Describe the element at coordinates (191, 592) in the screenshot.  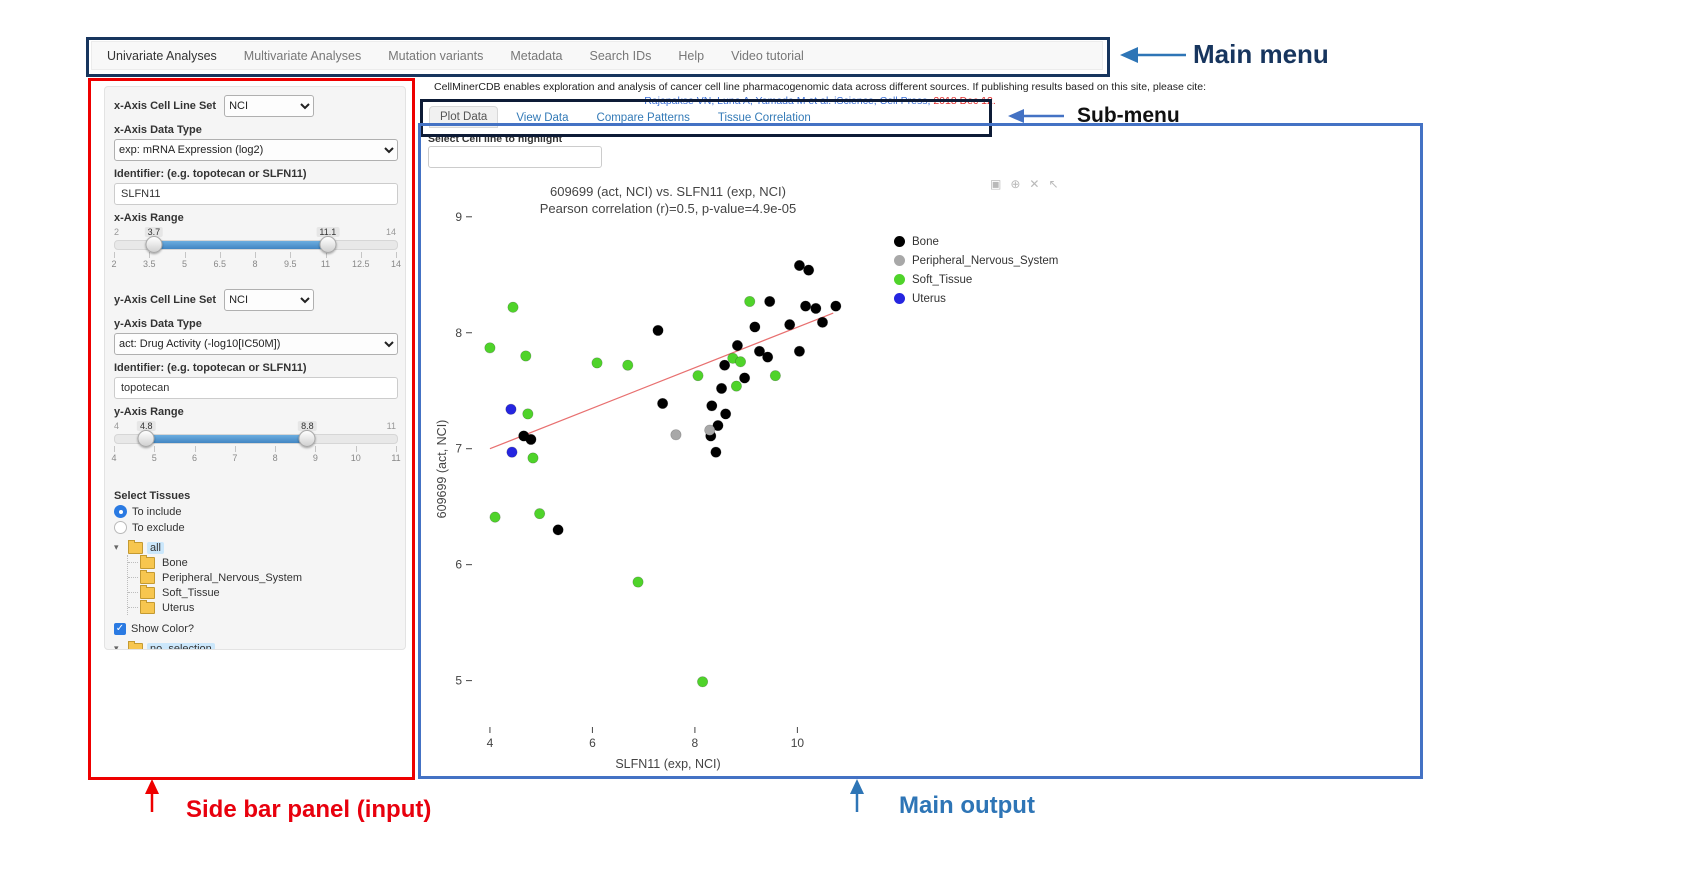
I see `tree-node-soft-tissue: Soft_Tissue` at that location.